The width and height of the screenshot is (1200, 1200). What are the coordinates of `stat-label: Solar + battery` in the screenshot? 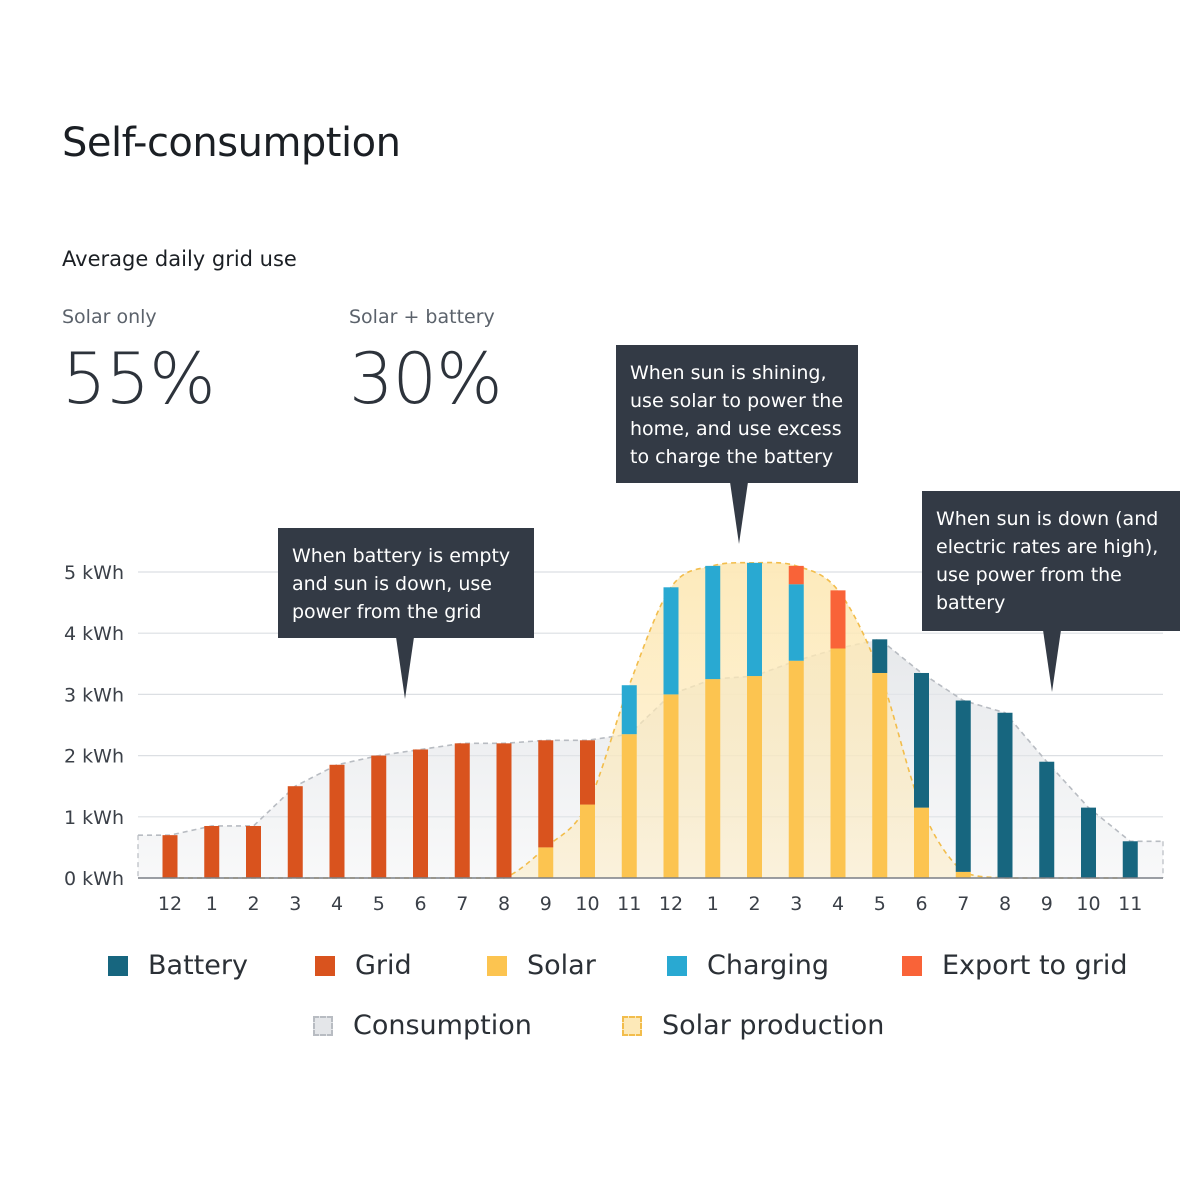 It's located at (422, 317).